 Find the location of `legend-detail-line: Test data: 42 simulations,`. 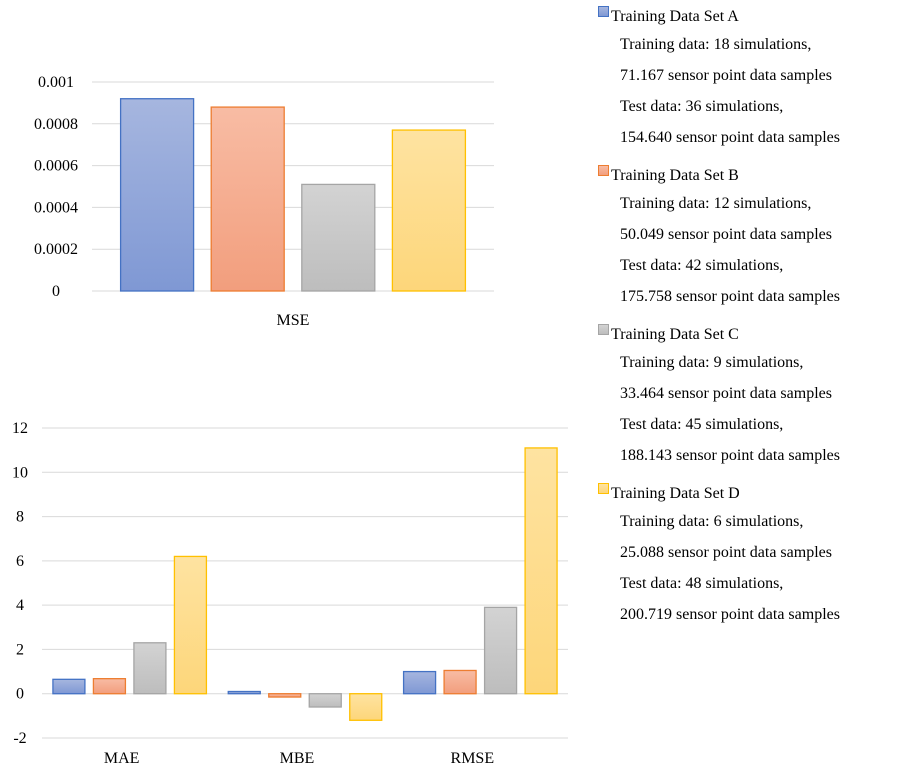

legend-detail-line: Test data: 42 simulations, is located at coordinates (702, 265).